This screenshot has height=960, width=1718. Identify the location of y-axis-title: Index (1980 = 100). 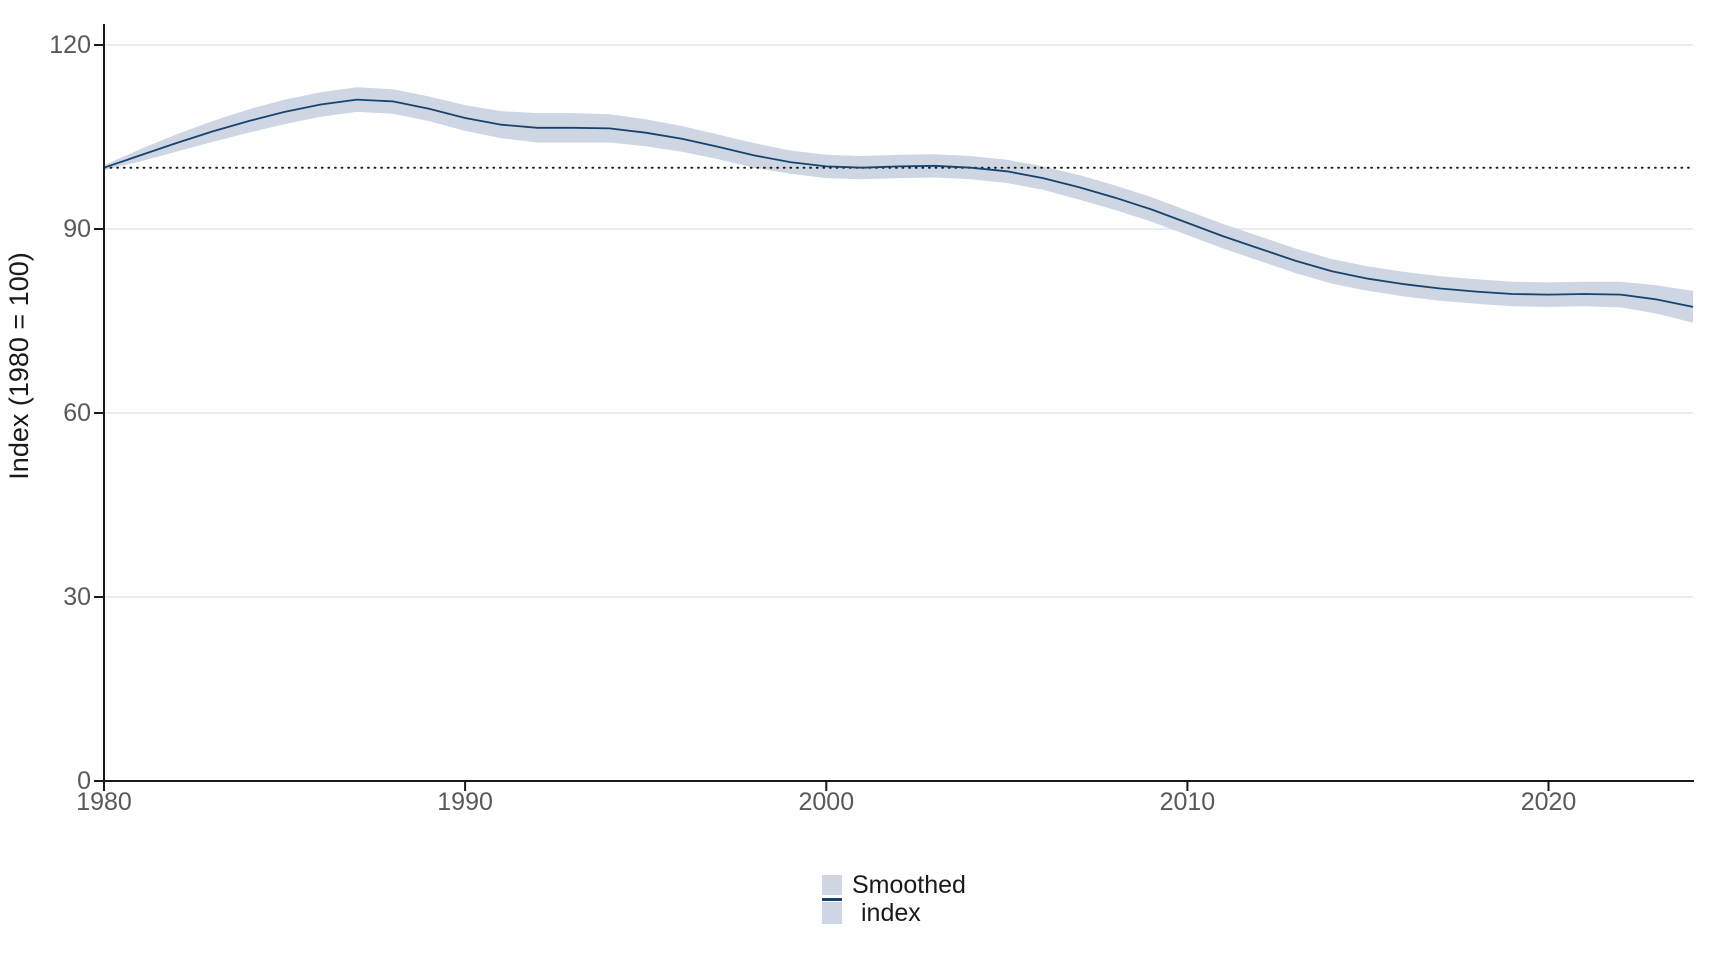
(19, 365).